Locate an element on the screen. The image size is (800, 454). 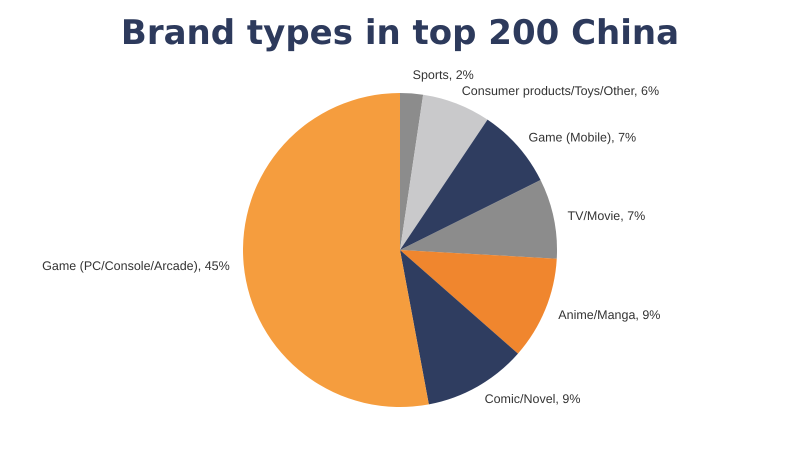
chart-title: Brand types in top 200 China is located at coordinates (400, 33).